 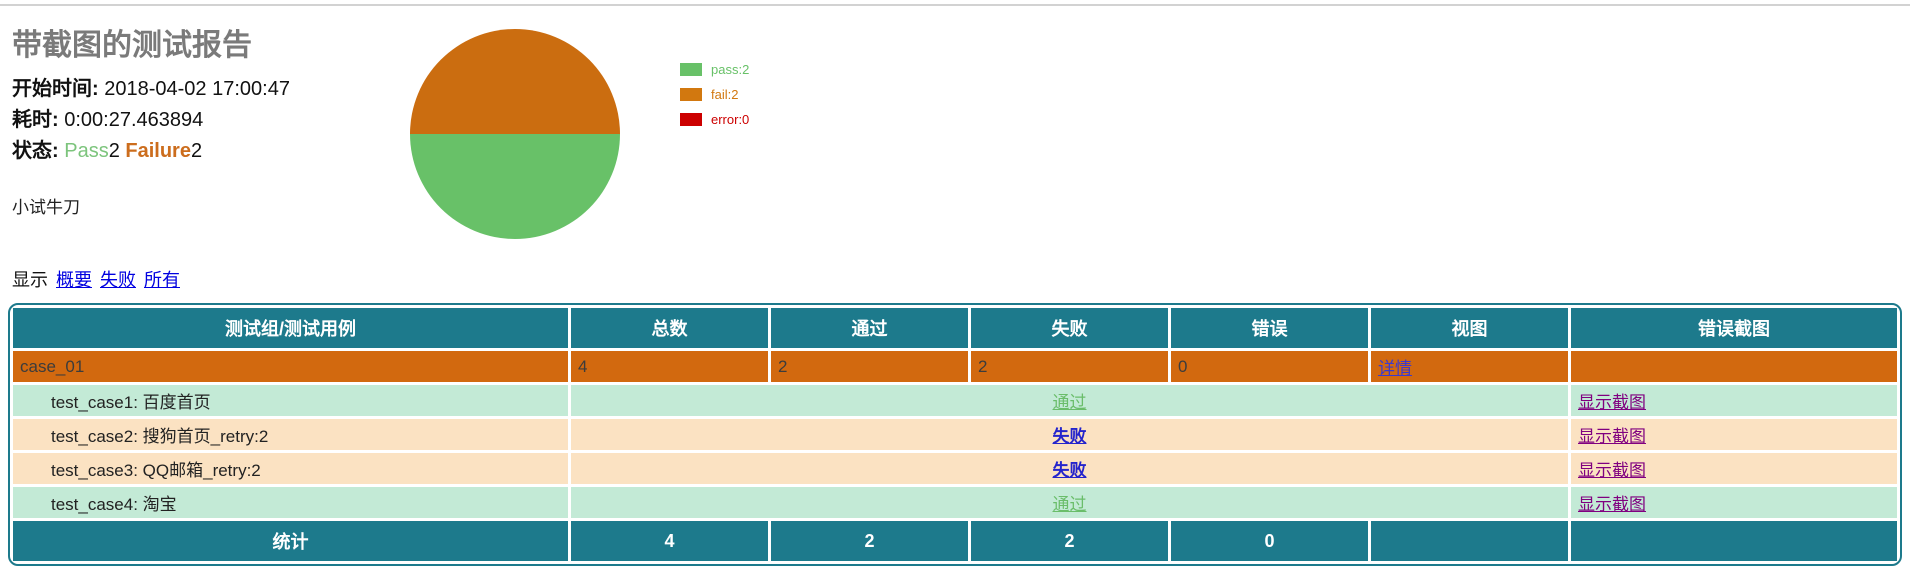 I want to click on status-pass-word: Pass, so click(x=86, y=151).